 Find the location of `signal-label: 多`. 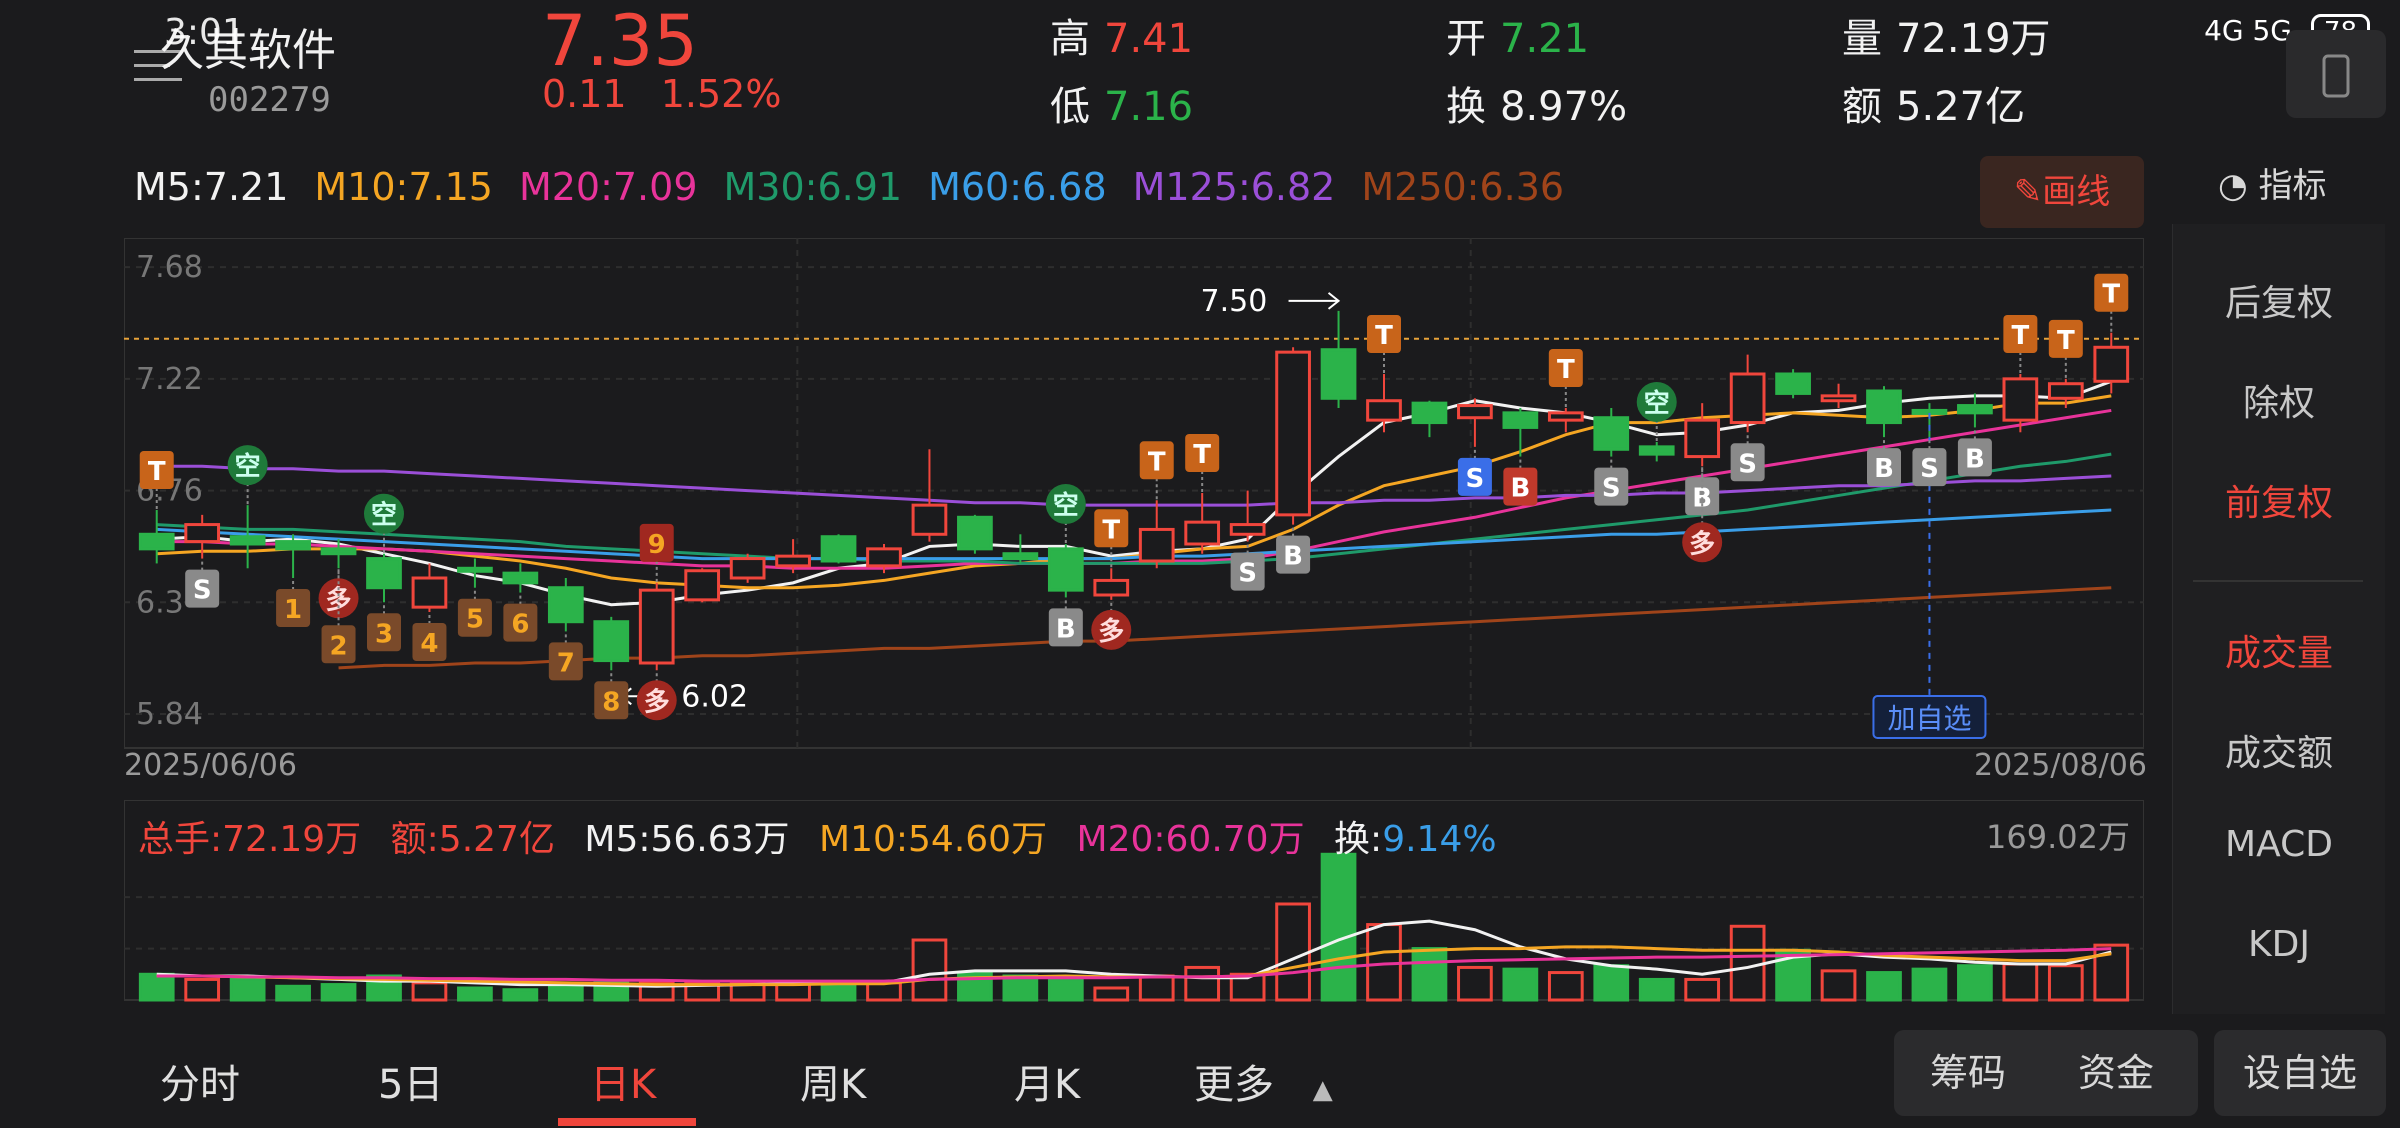

signal-label: 多 is located at coordinates (657, 702).